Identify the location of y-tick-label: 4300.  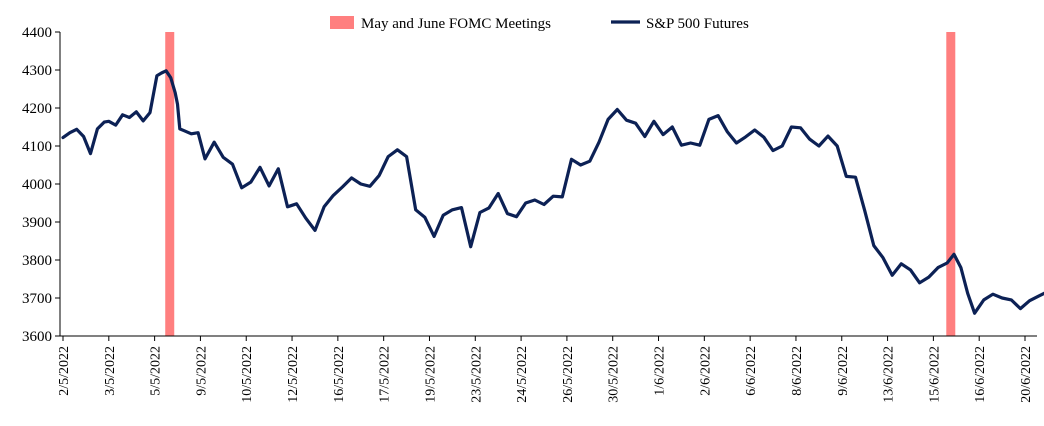
(37, 71).